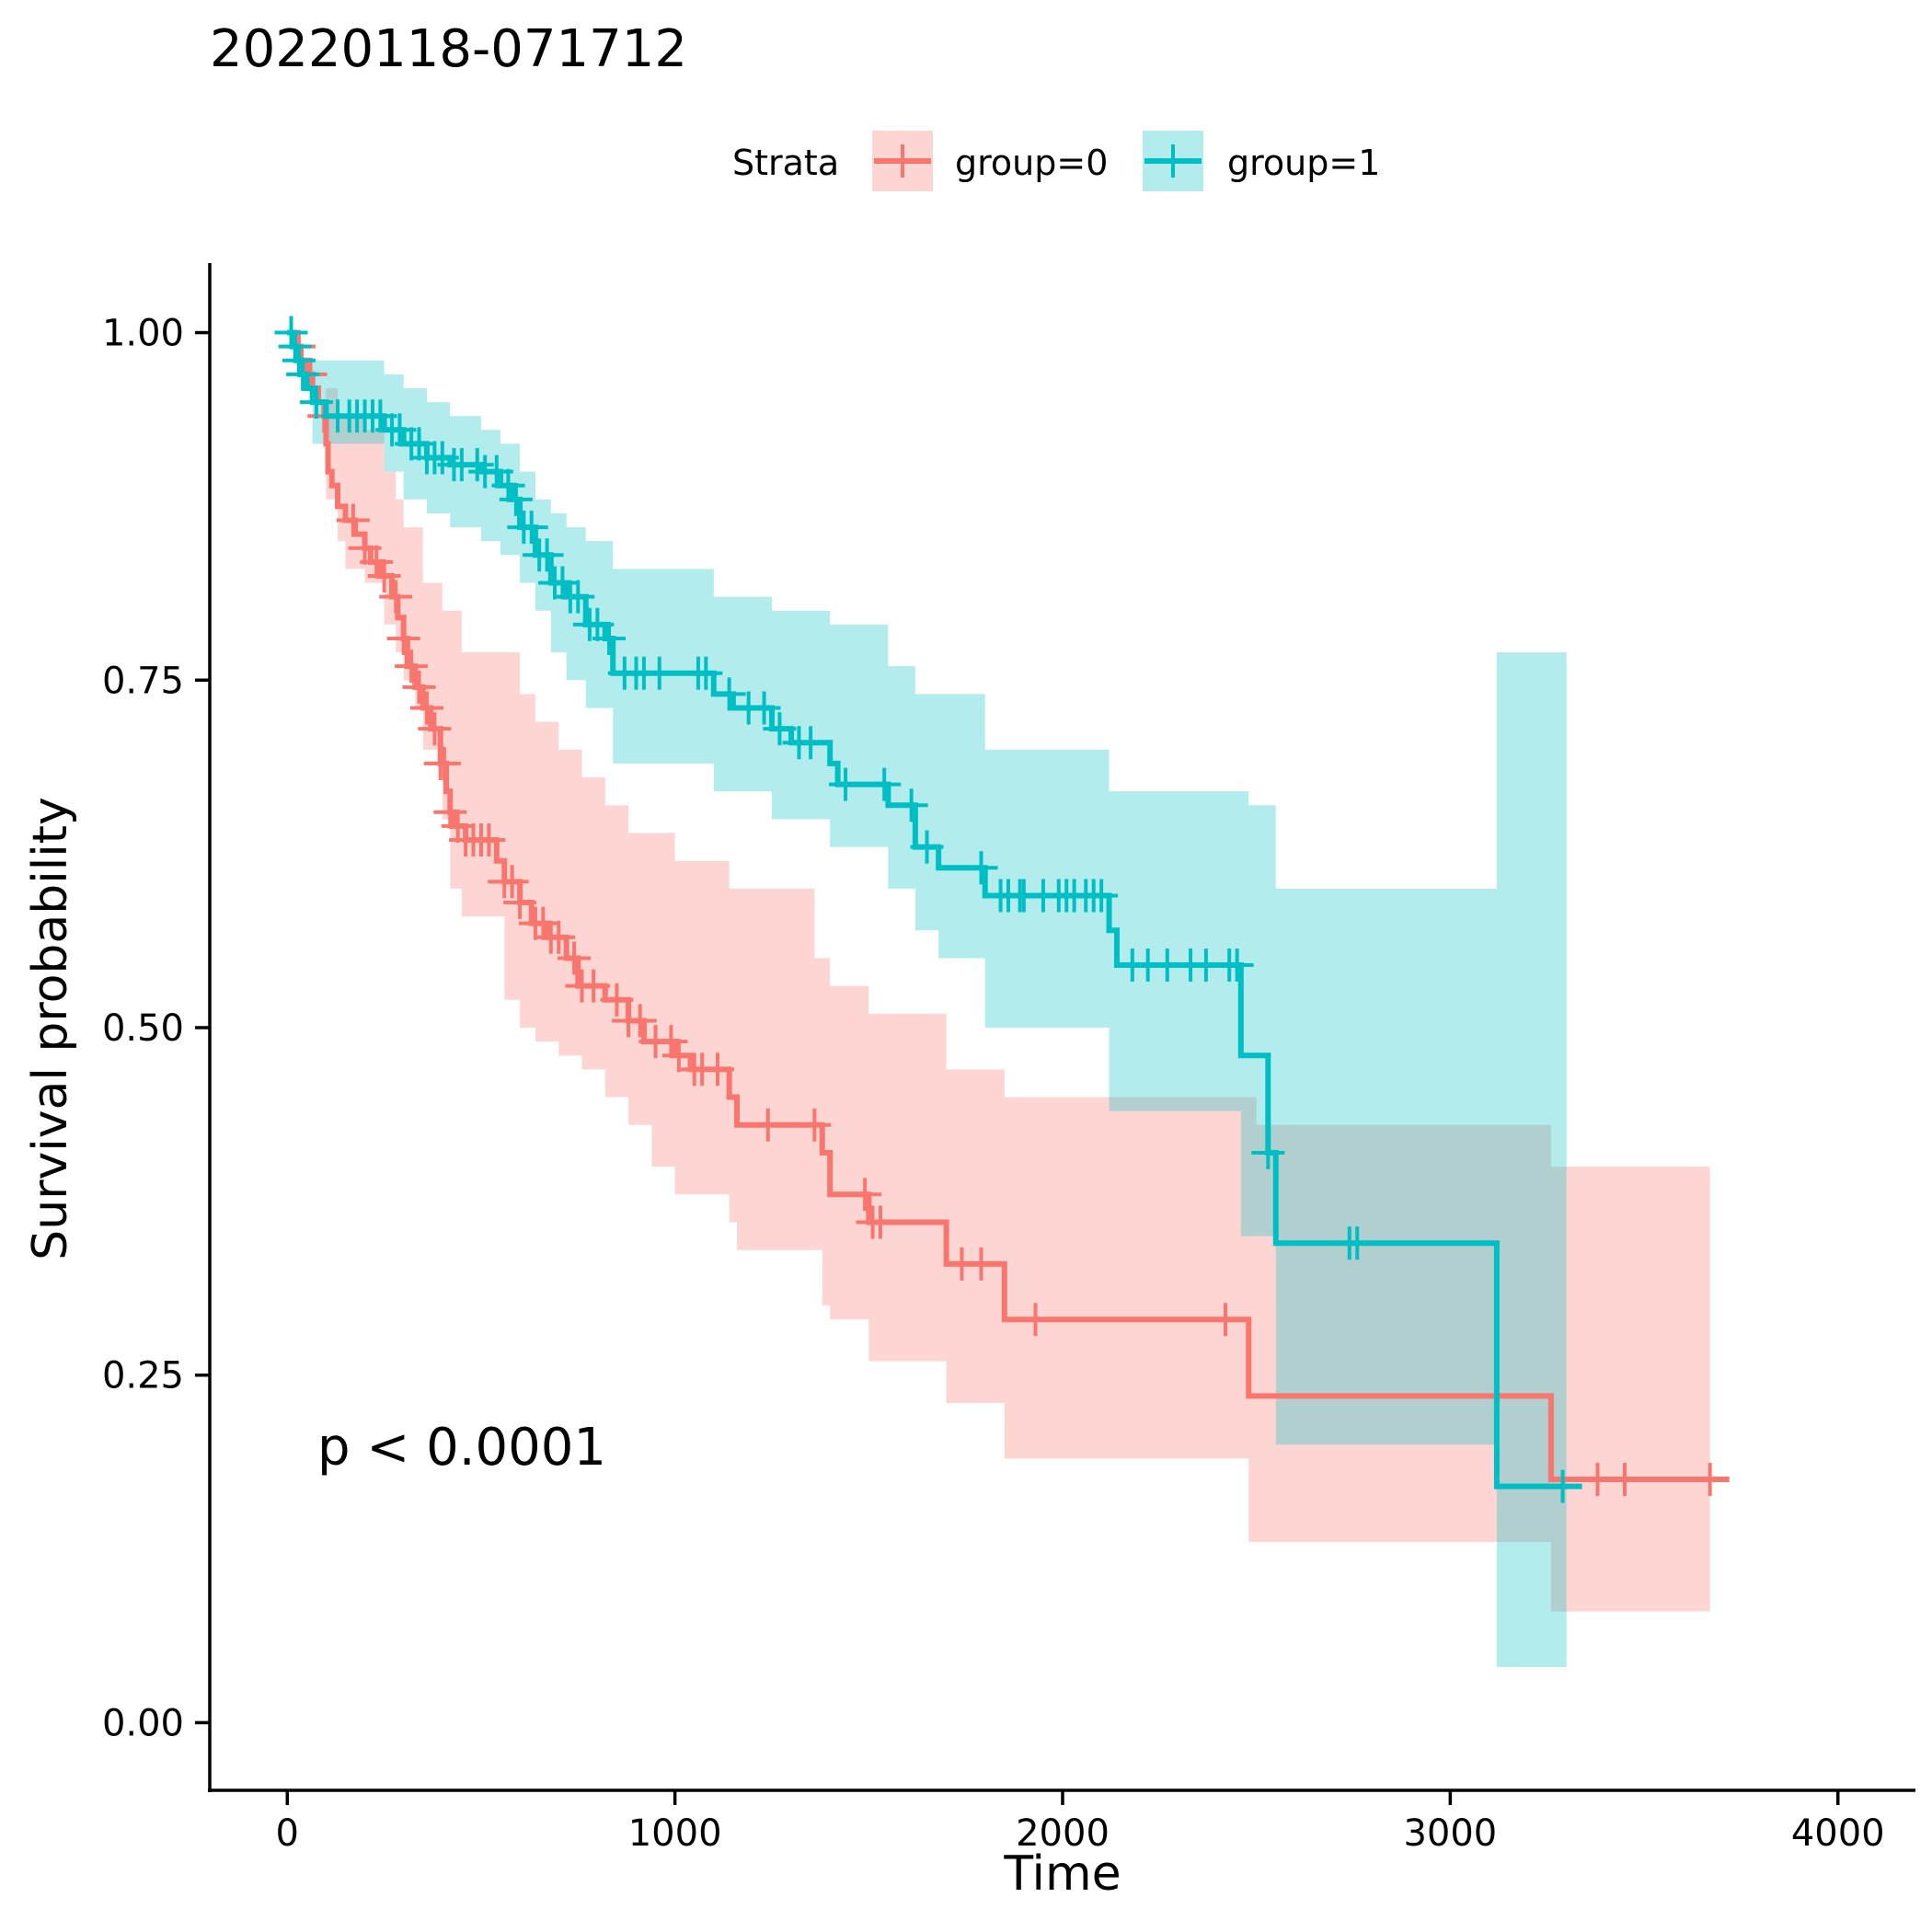 Image resolution: width=1932 pixels, height=1932 pixels. Describe the element at coordinates (1062, 1874) in the screenshot. I see `x-axis-title: Time` at that location.